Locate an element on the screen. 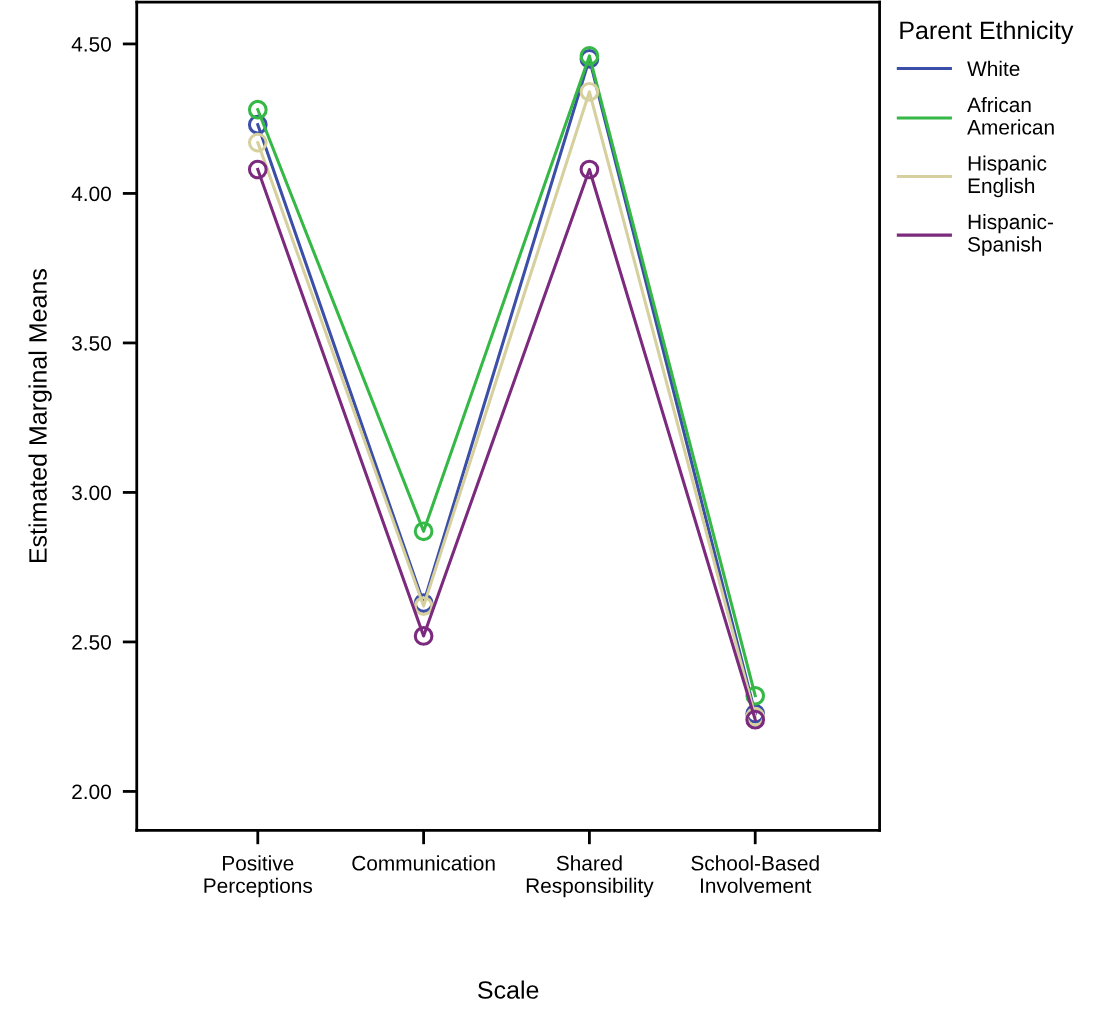 This screenshot has width=1094, height=1034. legend-label: African American is located at coordinates (1010, 115).